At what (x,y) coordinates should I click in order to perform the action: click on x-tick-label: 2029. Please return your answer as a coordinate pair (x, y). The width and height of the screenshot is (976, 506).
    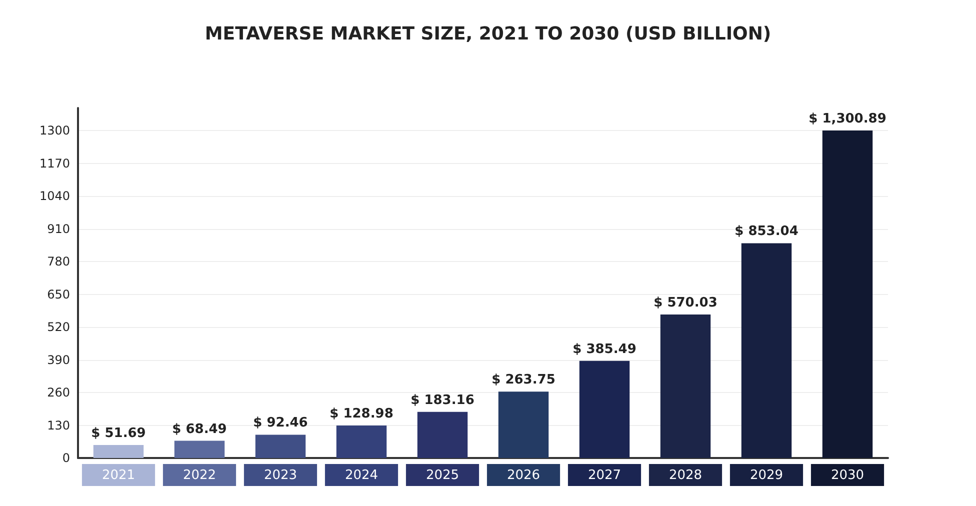
    Looking at the image, I should click on (767, 475).